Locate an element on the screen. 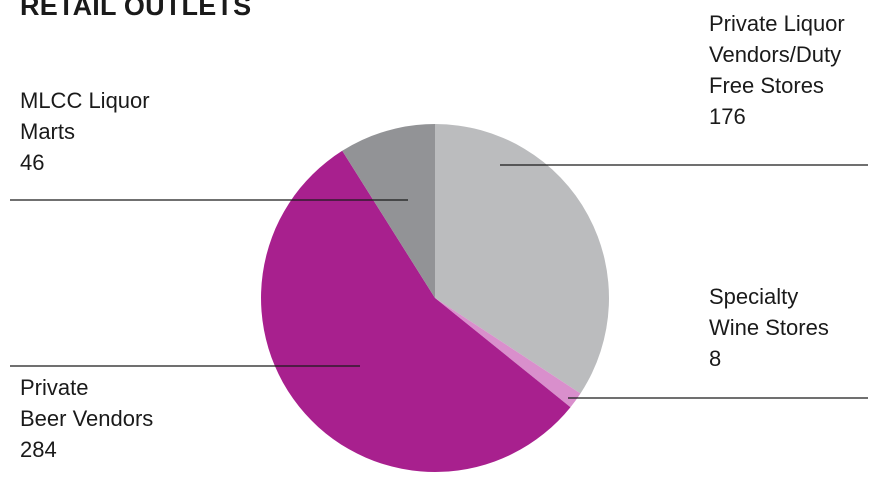 The height and width of the screenshot is (477, 879). label-private-beer-vendors: Private Beer Vendors 284 is located at coordinates (86, 418).